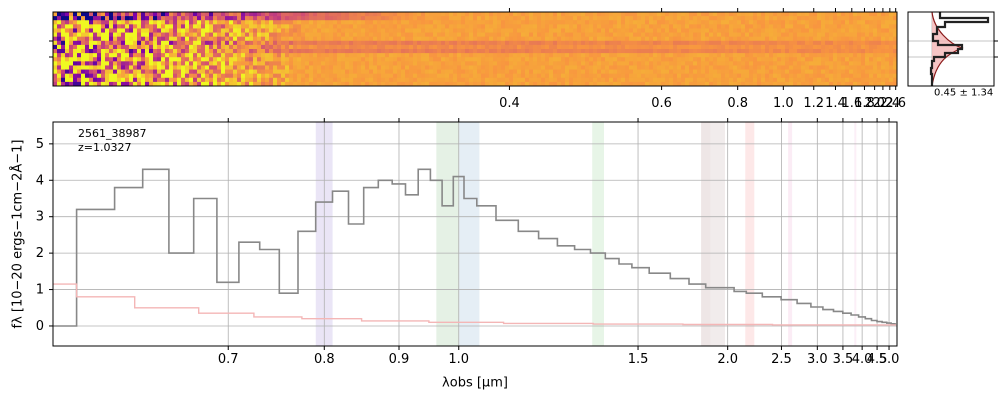 The image size is (1000, 400). Describe the element at coordinates (40, 253) in the screenshot. I see `y-tick-label-2: 2` at that location.